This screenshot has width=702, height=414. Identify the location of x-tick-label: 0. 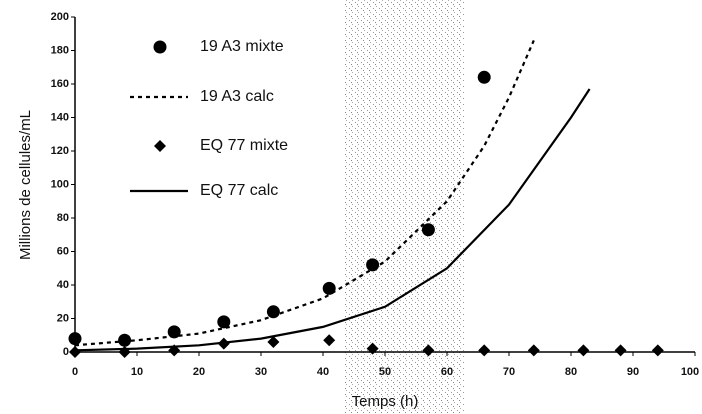
(75, 372).